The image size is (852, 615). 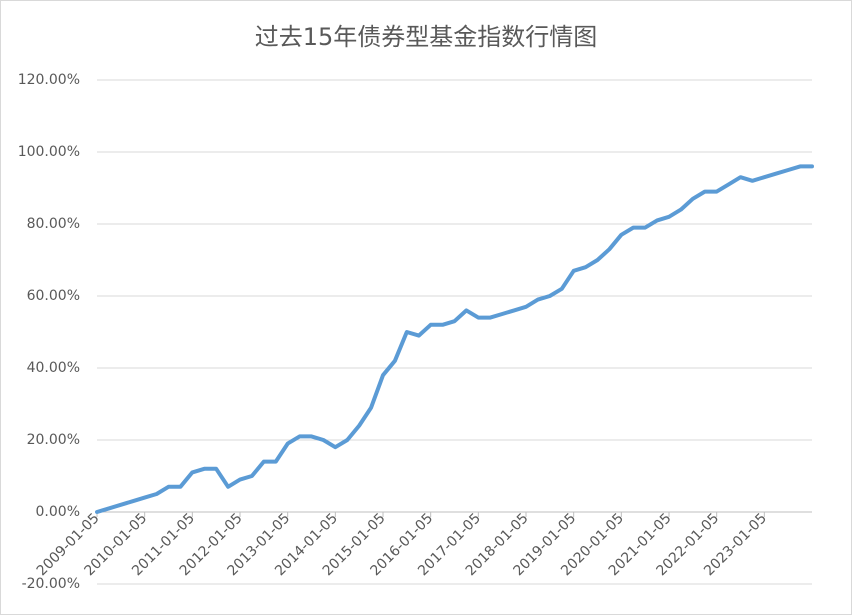 I want to click on y-tick-label: 100.00%, so click(x=49, y=152).